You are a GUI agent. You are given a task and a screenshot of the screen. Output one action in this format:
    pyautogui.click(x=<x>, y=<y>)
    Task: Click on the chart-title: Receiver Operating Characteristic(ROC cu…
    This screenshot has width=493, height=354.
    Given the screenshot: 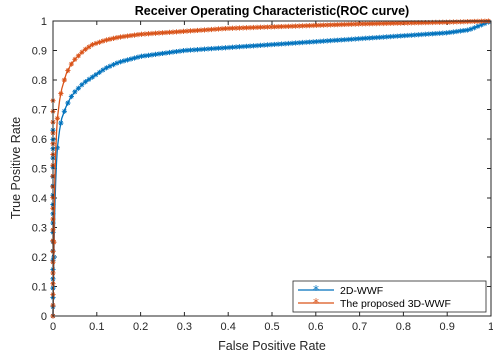 What is the action you would take?
    pyautogui.click(x=272, y=11)
    